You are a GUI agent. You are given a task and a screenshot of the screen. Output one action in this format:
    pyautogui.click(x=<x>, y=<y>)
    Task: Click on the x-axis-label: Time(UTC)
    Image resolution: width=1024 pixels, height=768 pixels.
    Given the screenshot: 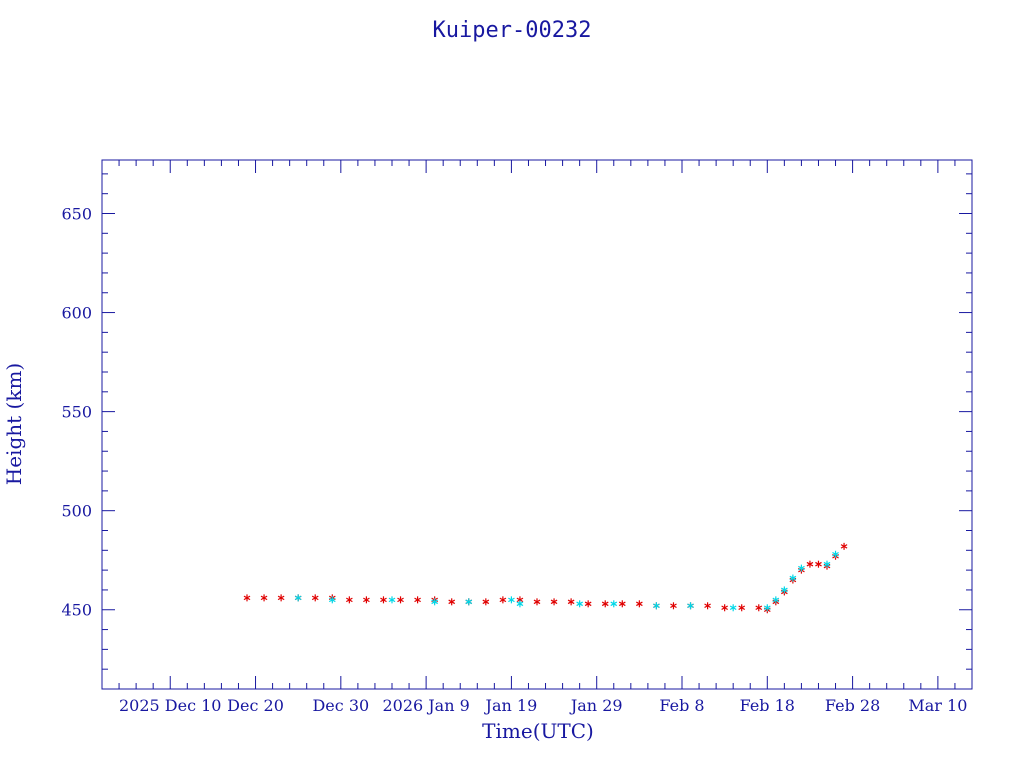 What is the action you would take?
    pyautogui.click(x=538, y=731)
    